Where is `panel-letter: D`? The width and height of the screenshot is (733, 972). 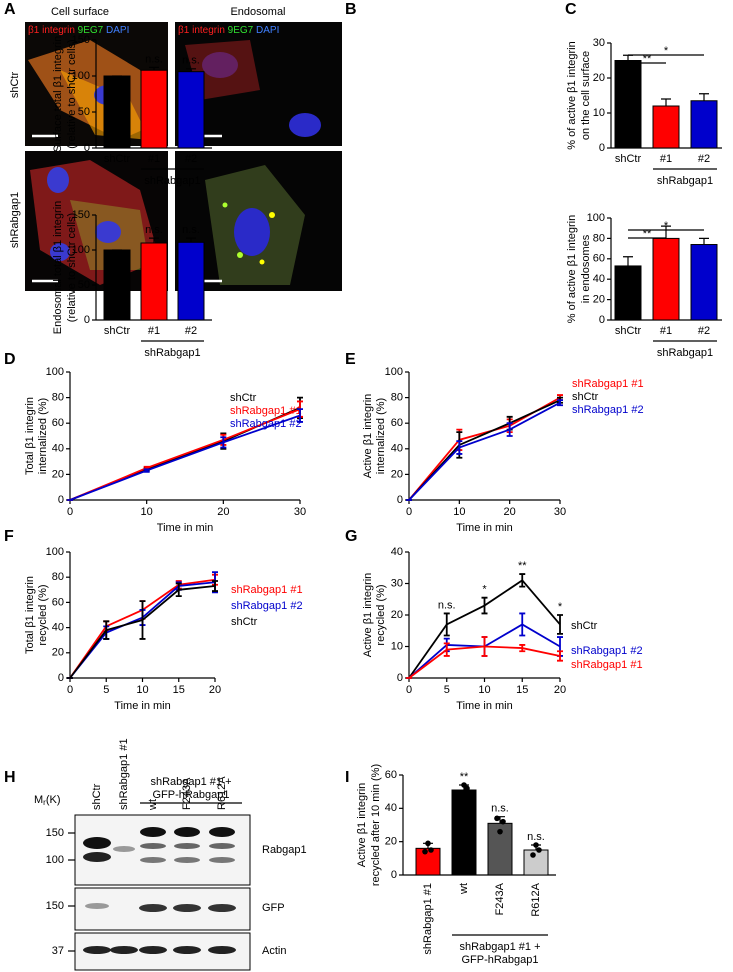 panel-letter: D is located at coordinates (10, 359).